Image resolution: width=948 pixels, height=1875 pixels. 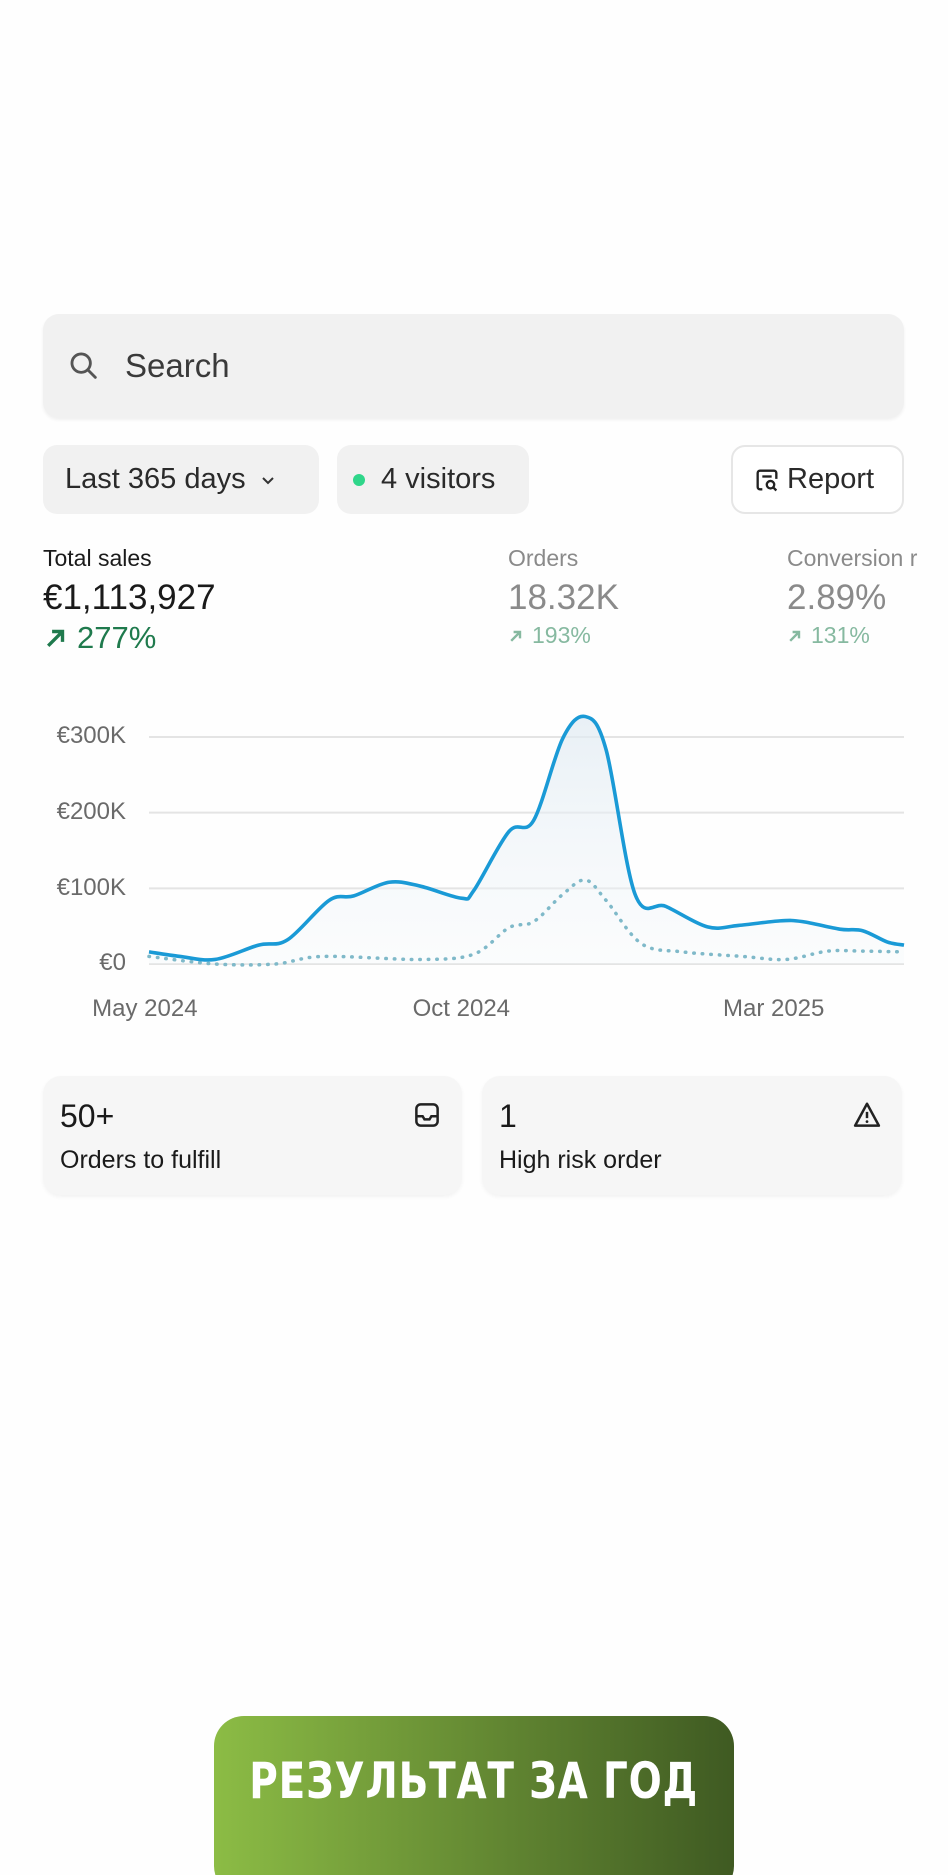 What do you see at coordinates (867, 1114) in the screenshot?
I see `warning-icon` at bounding box center [867, 1114].